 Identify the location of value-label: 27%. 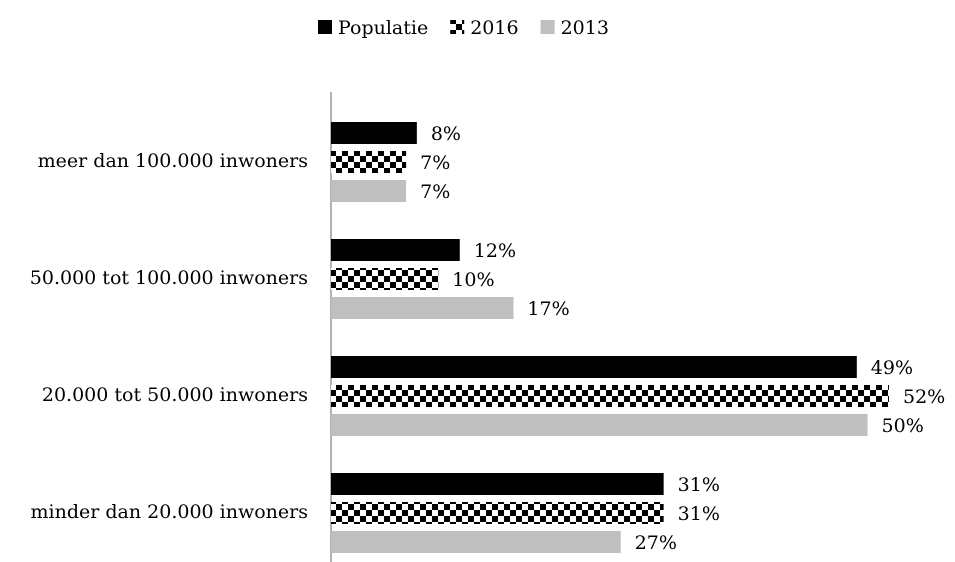
(656, 543).